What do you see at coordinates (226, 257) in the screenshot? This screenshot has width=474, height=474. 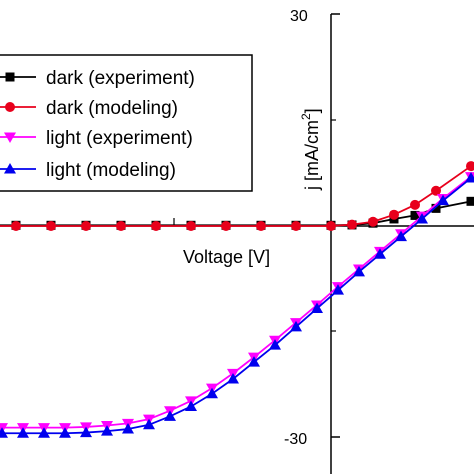 I see `x-axis-title: Voltage [V]` at bounding box center [226, 257].